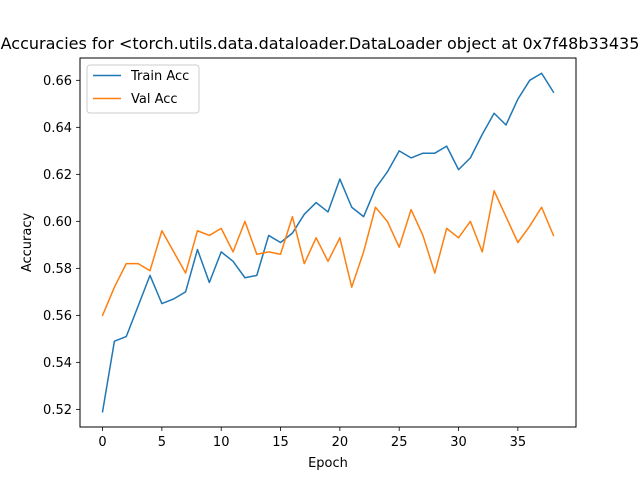  I want to click on y-tick-label: 0.58, so click(57, 269).